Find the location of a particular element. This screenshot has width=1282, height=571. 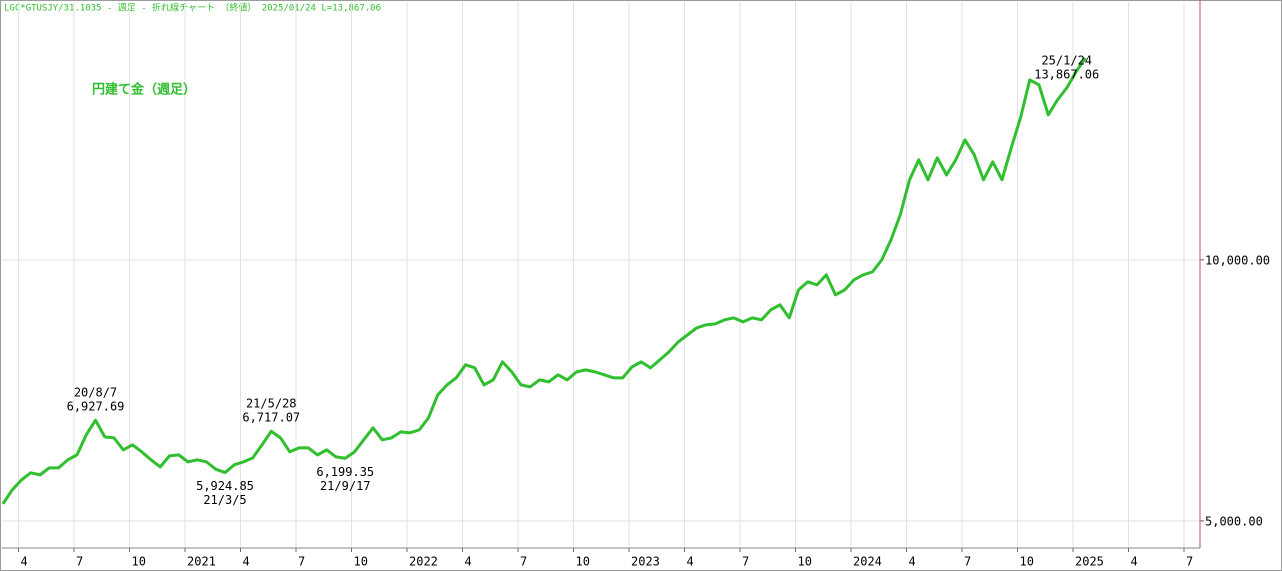

x-tick-label: 2024 is located at coordinates (867, 562).